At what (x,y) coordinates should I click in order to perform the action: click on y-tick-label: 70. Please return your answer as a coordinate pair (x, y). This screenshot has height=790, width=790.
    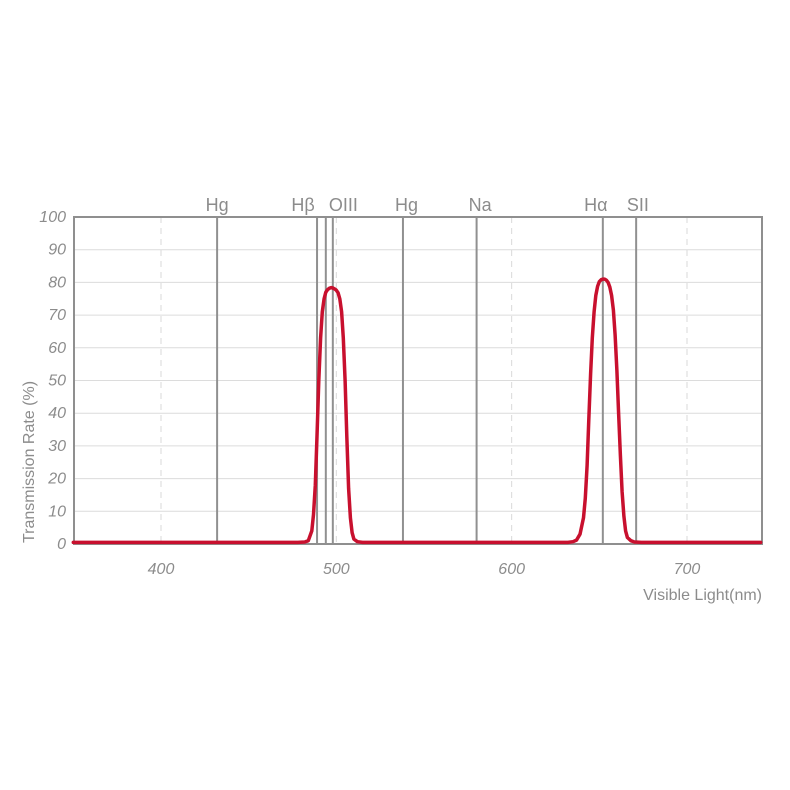
    Looking at the image, I should click on (57, 315).